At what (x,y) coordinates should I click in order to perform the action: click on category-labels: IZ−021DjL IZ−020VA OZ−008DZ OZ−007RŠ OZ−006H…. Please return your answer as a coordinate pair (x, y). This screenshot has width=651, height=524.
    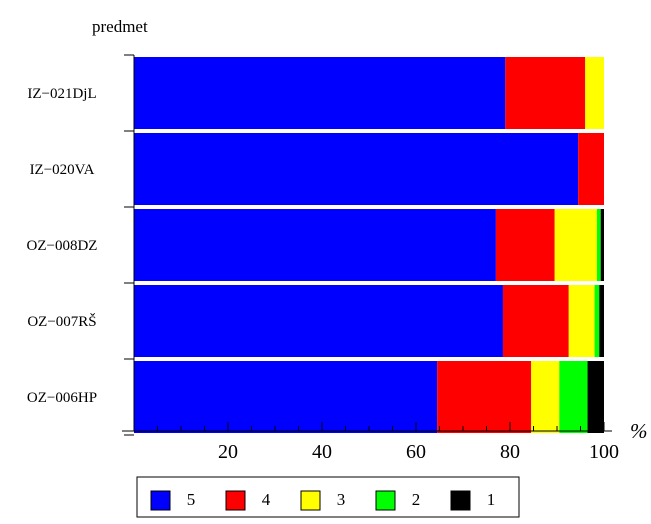
    Looking at the image, I should click on (62, 246).